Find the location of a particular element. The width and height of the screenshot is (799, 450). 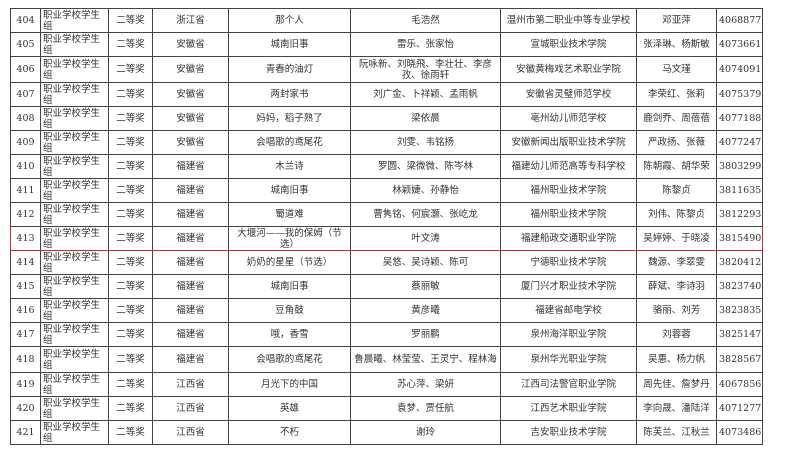

province-cell: 江西省 is located at coordinates (190, 384).